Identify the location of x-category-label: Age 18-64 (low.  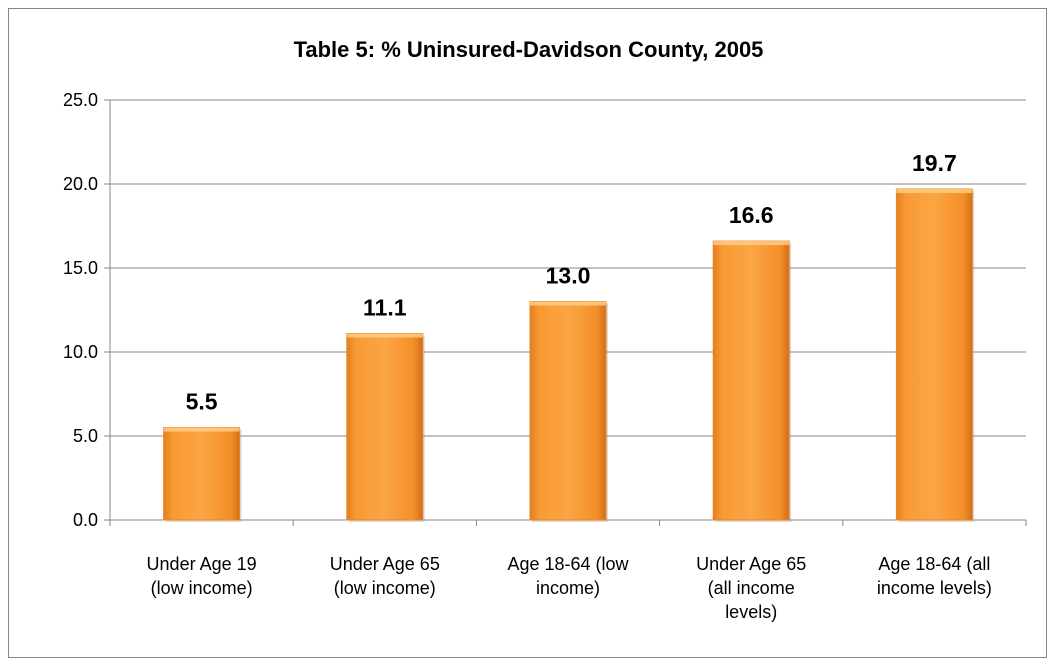
(568, 564).